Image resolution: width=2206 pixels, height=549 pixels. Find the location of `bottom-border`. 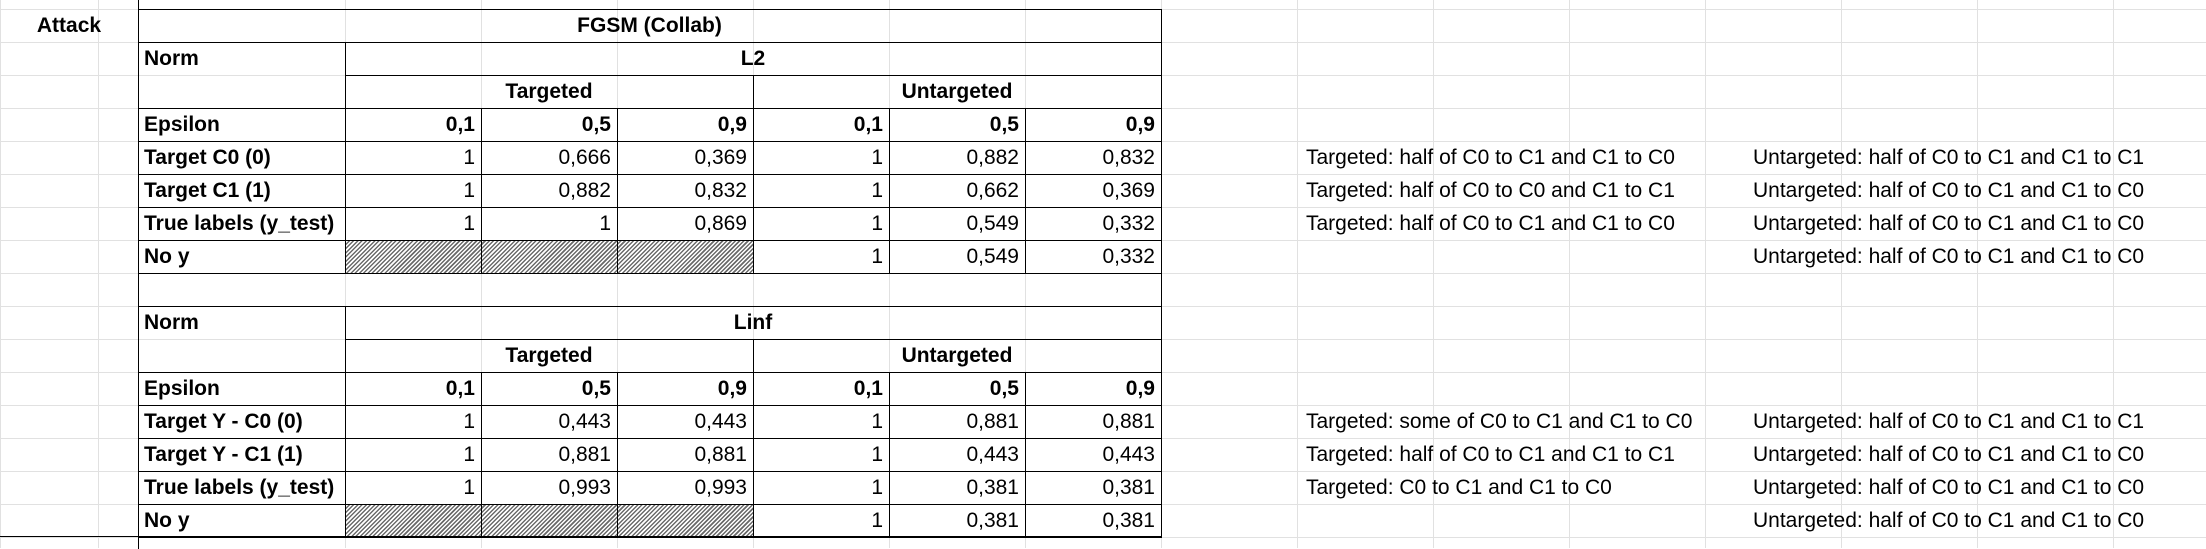

bottom-border is located at coordinates (581, 536).